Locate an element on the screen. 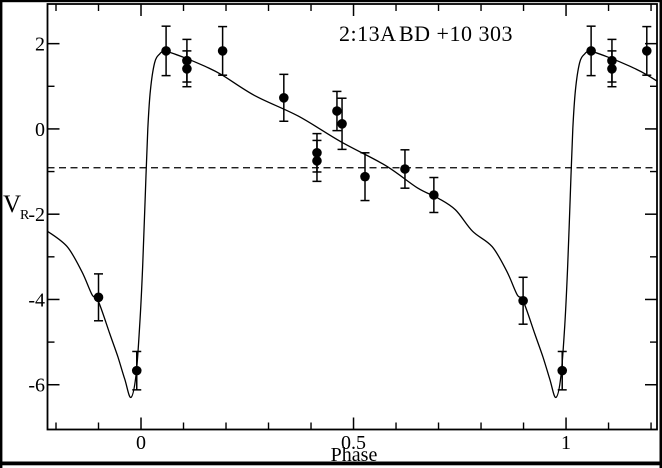  x-tick-label: 0 is located at coordinates (141, 443).